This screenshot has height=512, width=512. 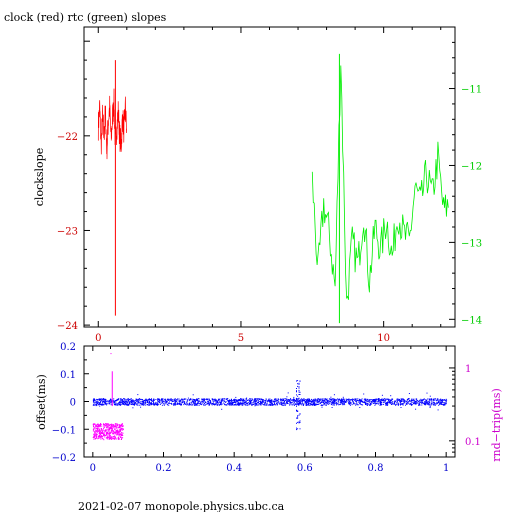 I want to click on bottom-x-tick-label: 0.2, so click(x=164, y=468).